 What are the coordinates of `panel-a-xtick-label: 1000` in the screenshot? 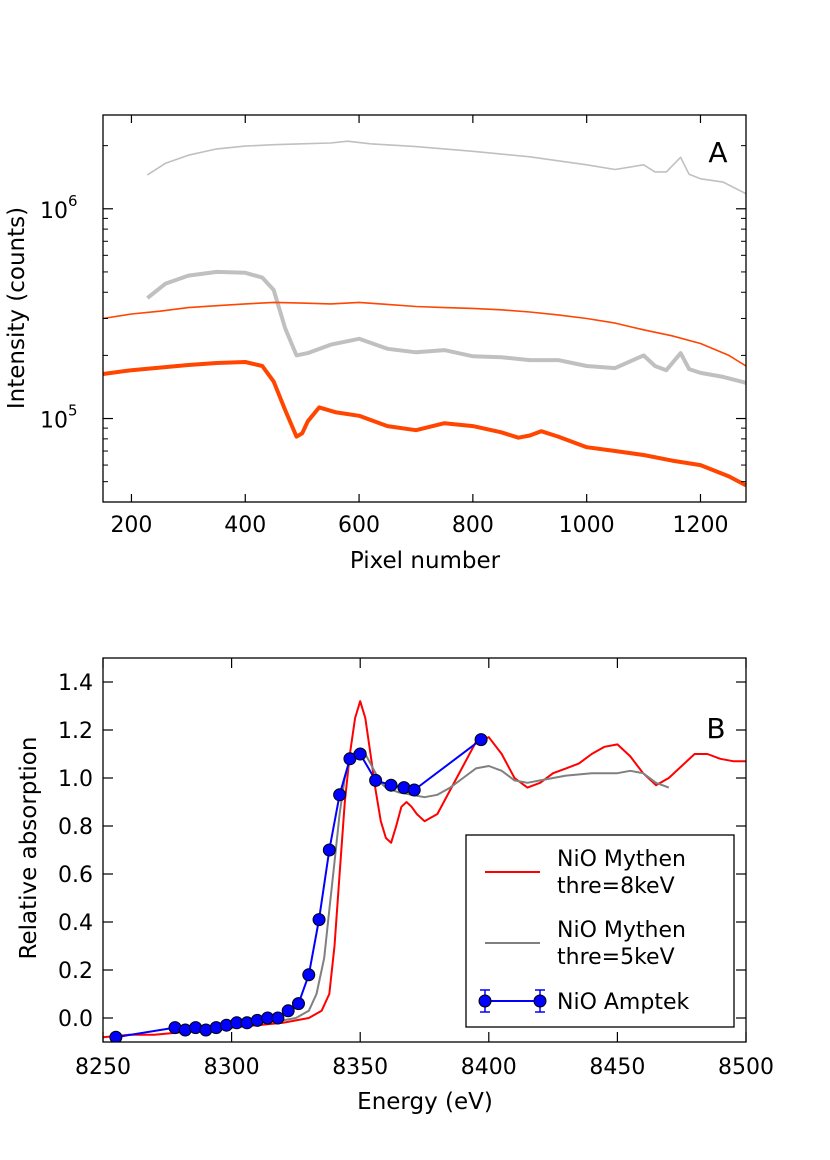 It's located at (587, 525).